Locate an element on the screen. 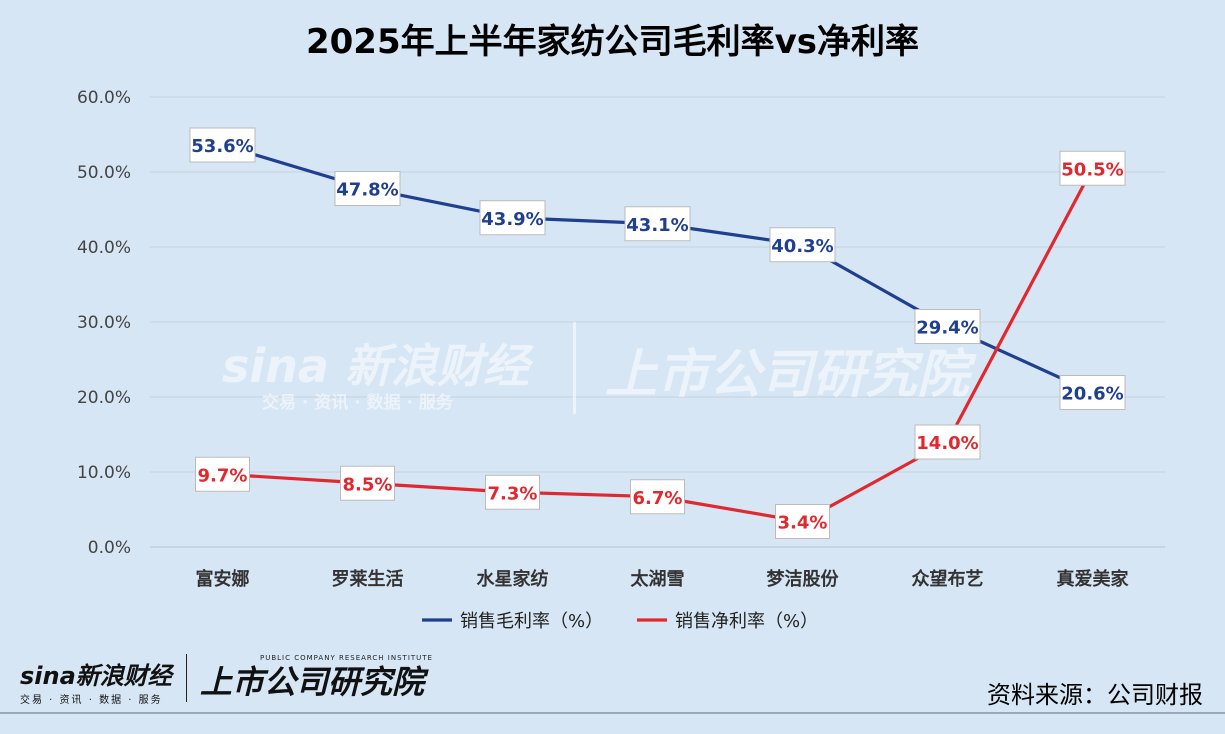 Image resolution: width=1225 pixels, height=734 pixels. y-tick-label: 30.0% is located at coordinates (104, 323).